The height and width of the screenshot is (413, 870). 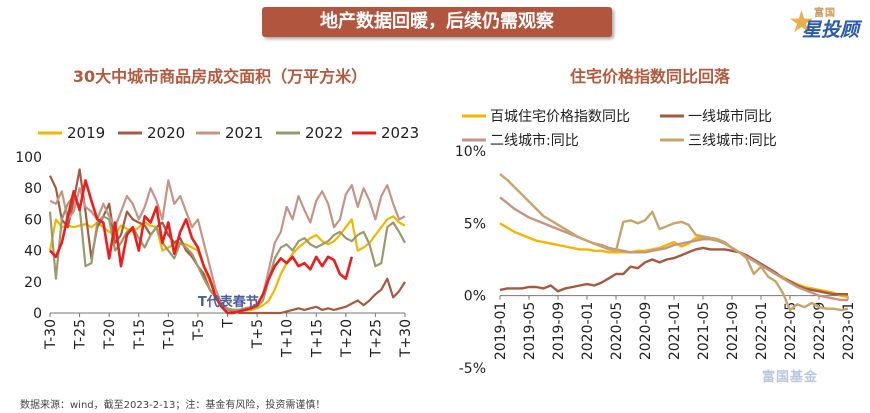 What do you see at coordinates (201, 247) in the screenshot?
I see `series-line-2023` at bounding box center [201, 247].